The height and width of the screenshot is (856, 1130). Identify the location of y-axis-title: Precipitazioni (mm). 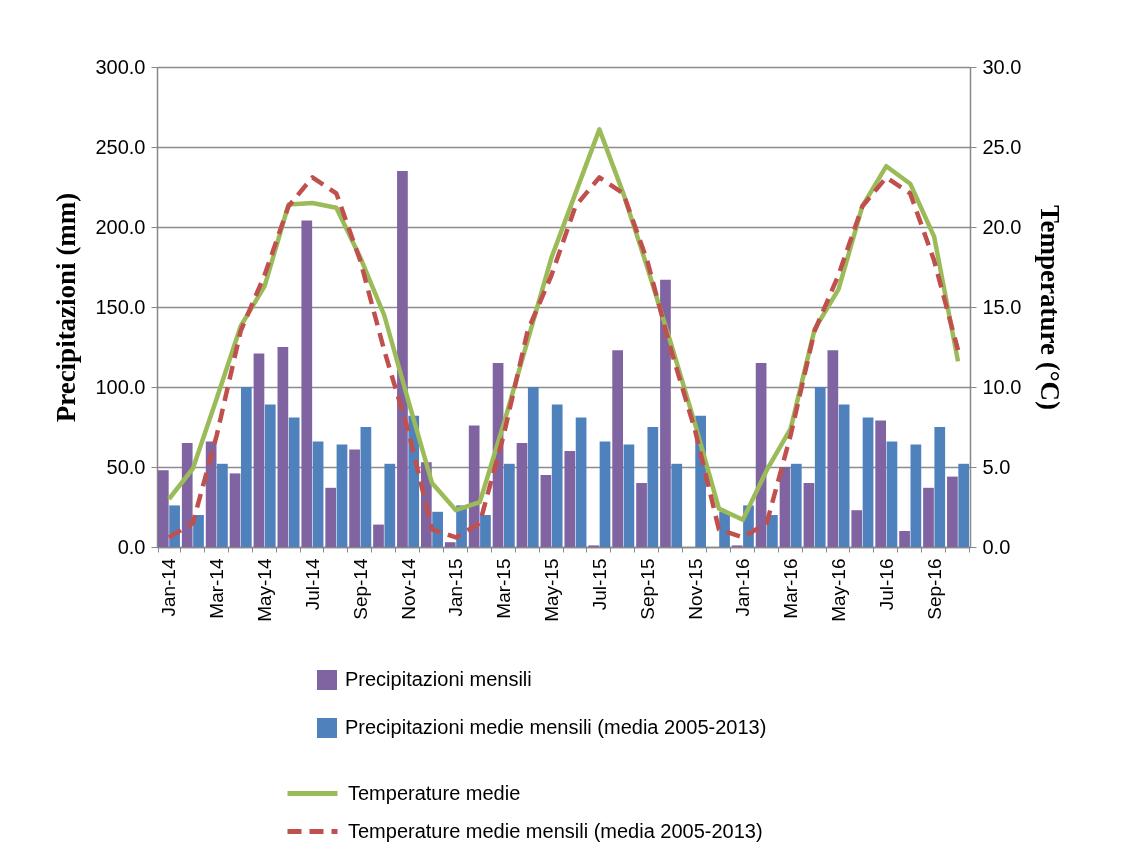
(66, 307).